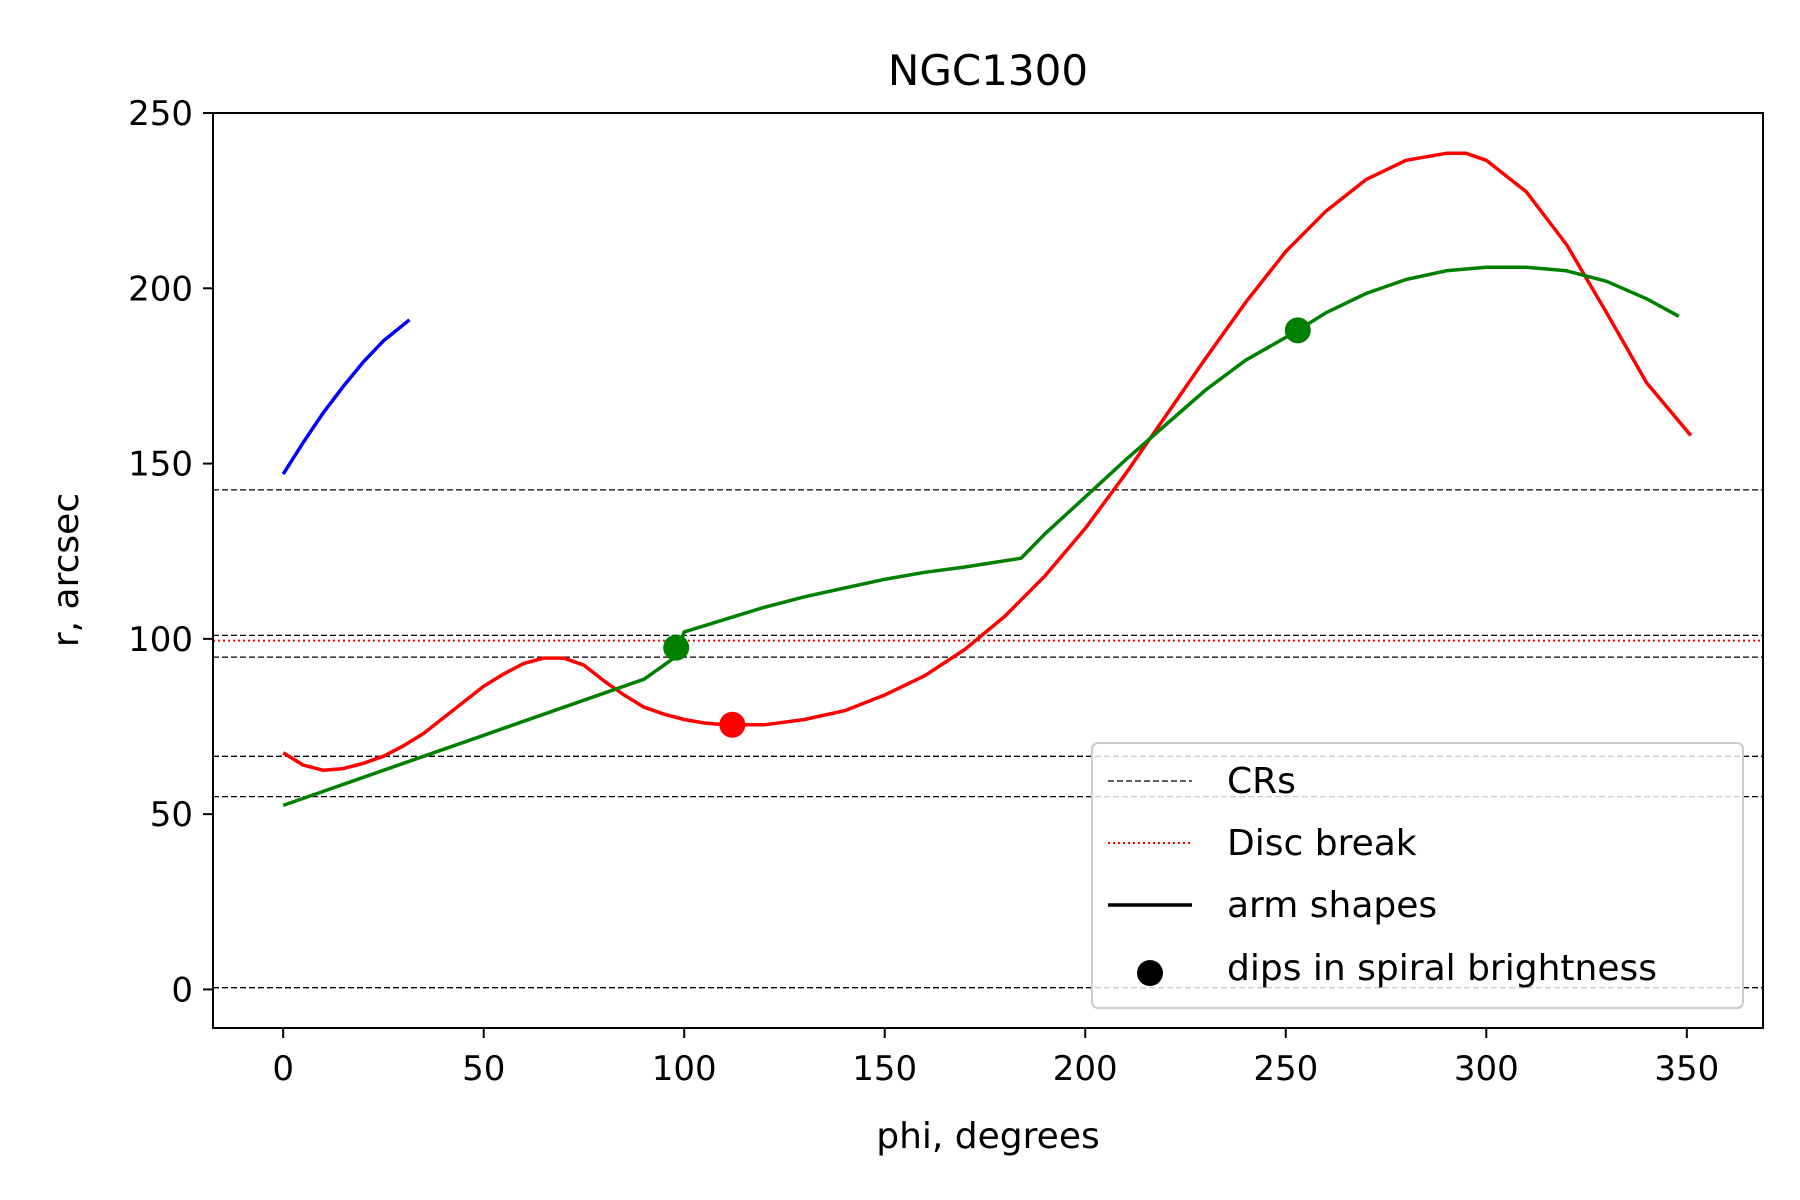 The width and height of the screenshot is (1800, 1200). What do you see at coordinates (1486, 1069) in the screenshot?
I see `x-tick-label: 300` at bounding box center [1486, 1069].